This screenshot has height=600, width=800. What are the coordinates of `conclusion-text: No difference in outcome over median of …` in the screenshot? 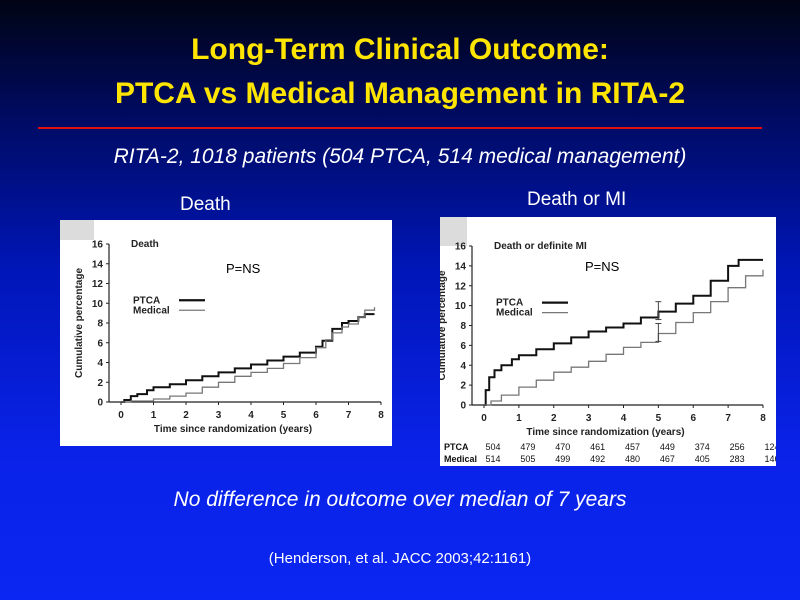 It's located at (400, 499).